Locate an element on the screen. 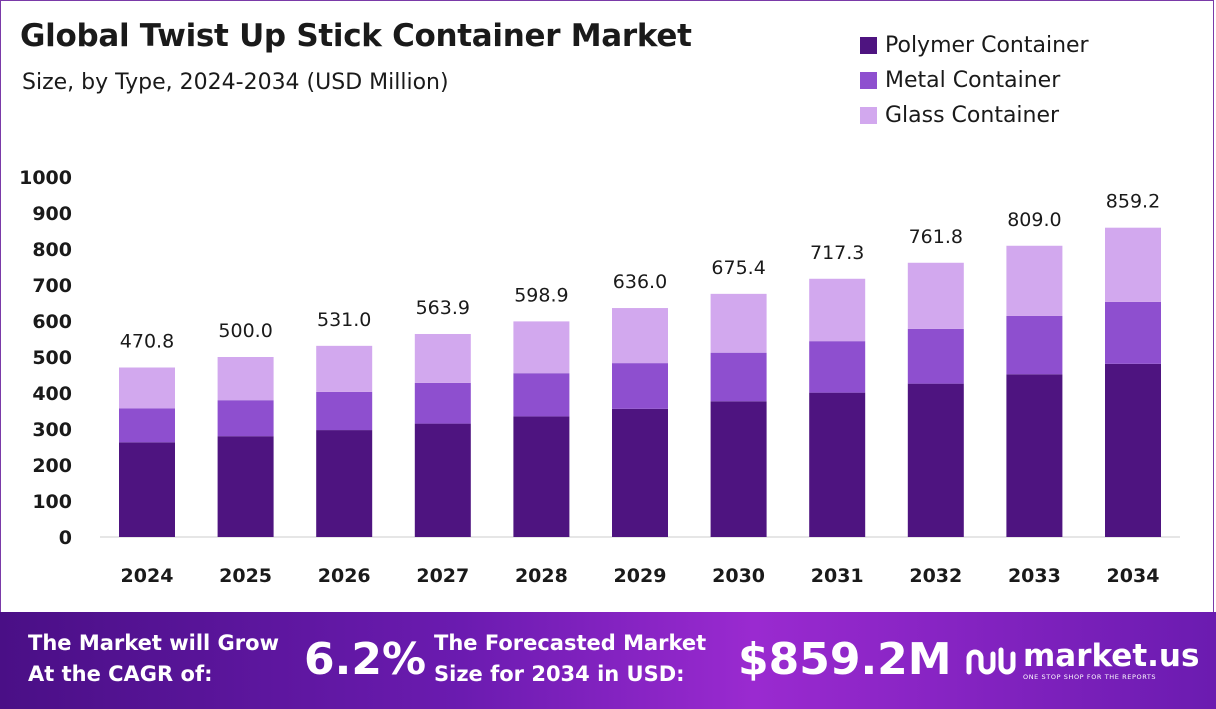 Image resolution: width=1216 pixels, height=709 pixels. legend-item-polymer: Polymer Container is located at coordinates (974, 45).